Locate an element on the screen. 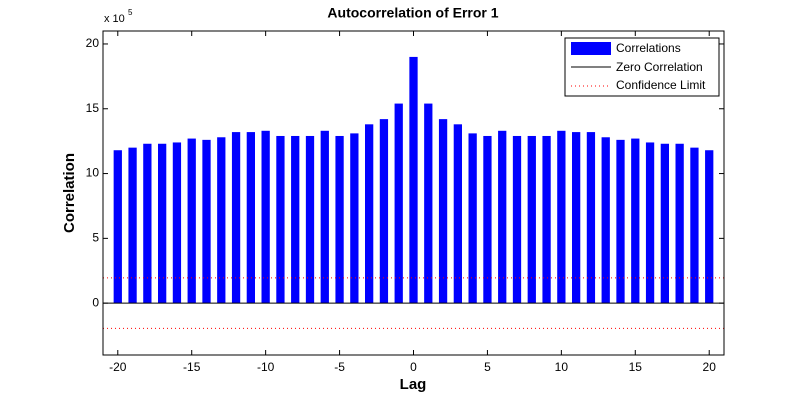 This screenshot has height=400, width=801. y-tick-label: 20 is located at coordinates (93, 43).